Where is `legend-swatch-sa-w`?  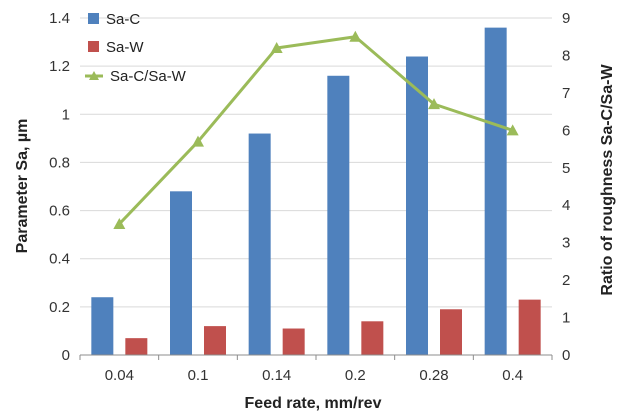
legend-swatch-sa-w is located at coordinates (93, 46).